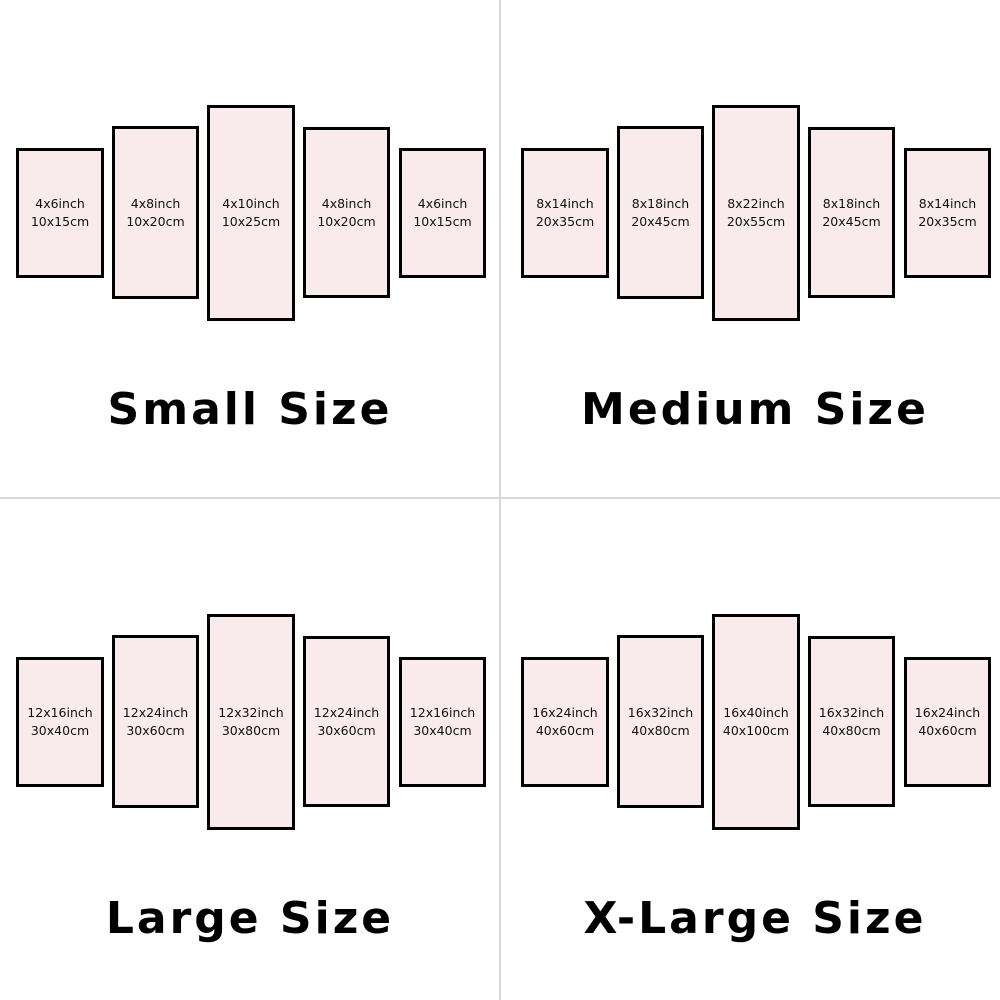 The image size is (1000, 1000). Describe the element at coordinates (251, 213) in the screenshot. I see `canvas-panel: 4x10inch 10x25cm` at that location.